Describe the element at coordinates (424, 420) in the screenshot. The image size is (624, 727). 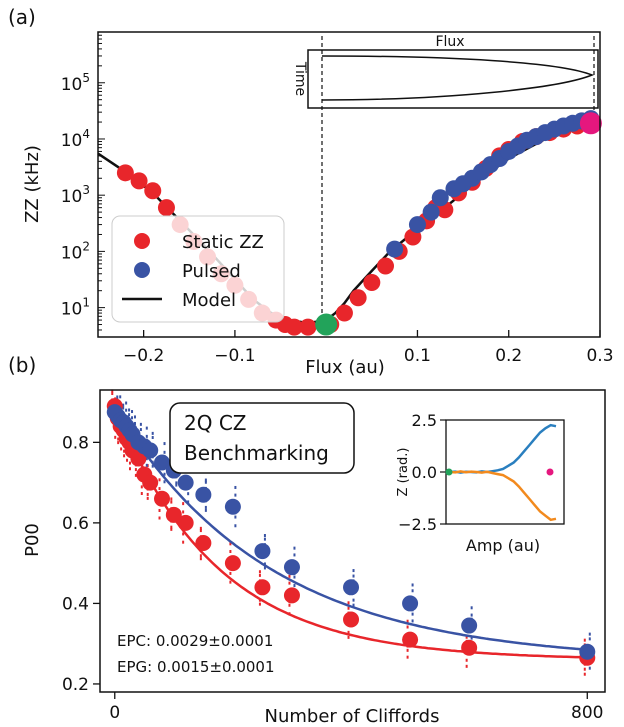
I see `panel-b-inset-ytick-label: 2.5` at that location.